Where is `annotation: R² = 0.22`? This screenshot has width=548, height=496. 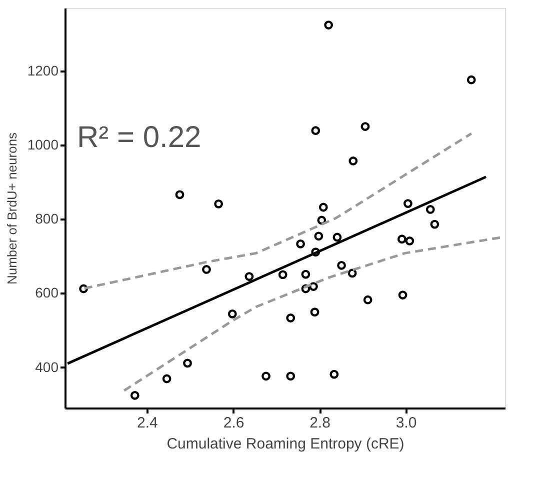
annotation: R² = 0.22 is located at coordinates (139, 137).